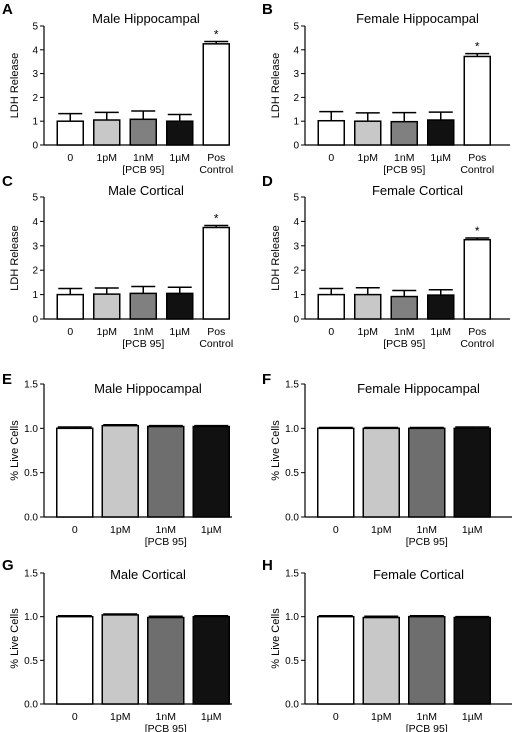 The height and width of the screenshot is (732, 520). What do you see at coordinates (146, 18) in the screenshot?
I see `panel-title: Male Hippocampal` at bounding box center [146, 18].